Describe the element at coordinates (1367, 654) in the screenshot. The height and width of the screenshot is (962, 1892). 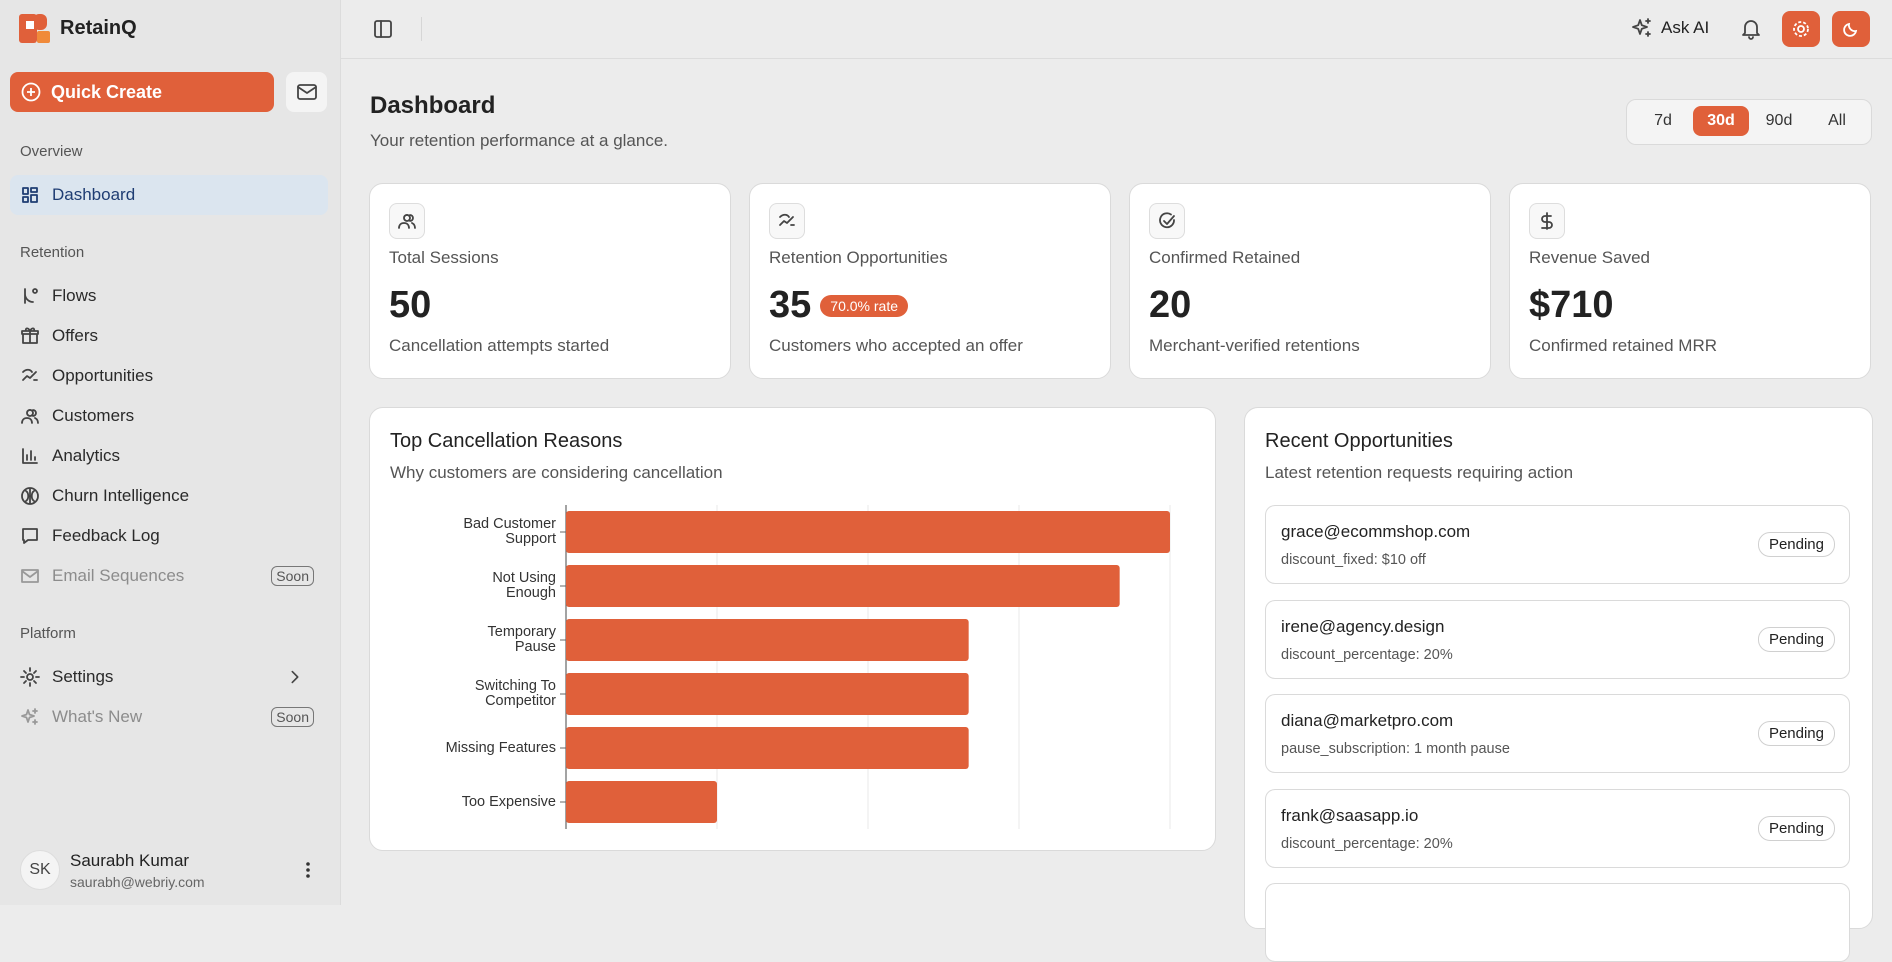
I see `opportunity-detail: discount_percentage: 20%` at that location.